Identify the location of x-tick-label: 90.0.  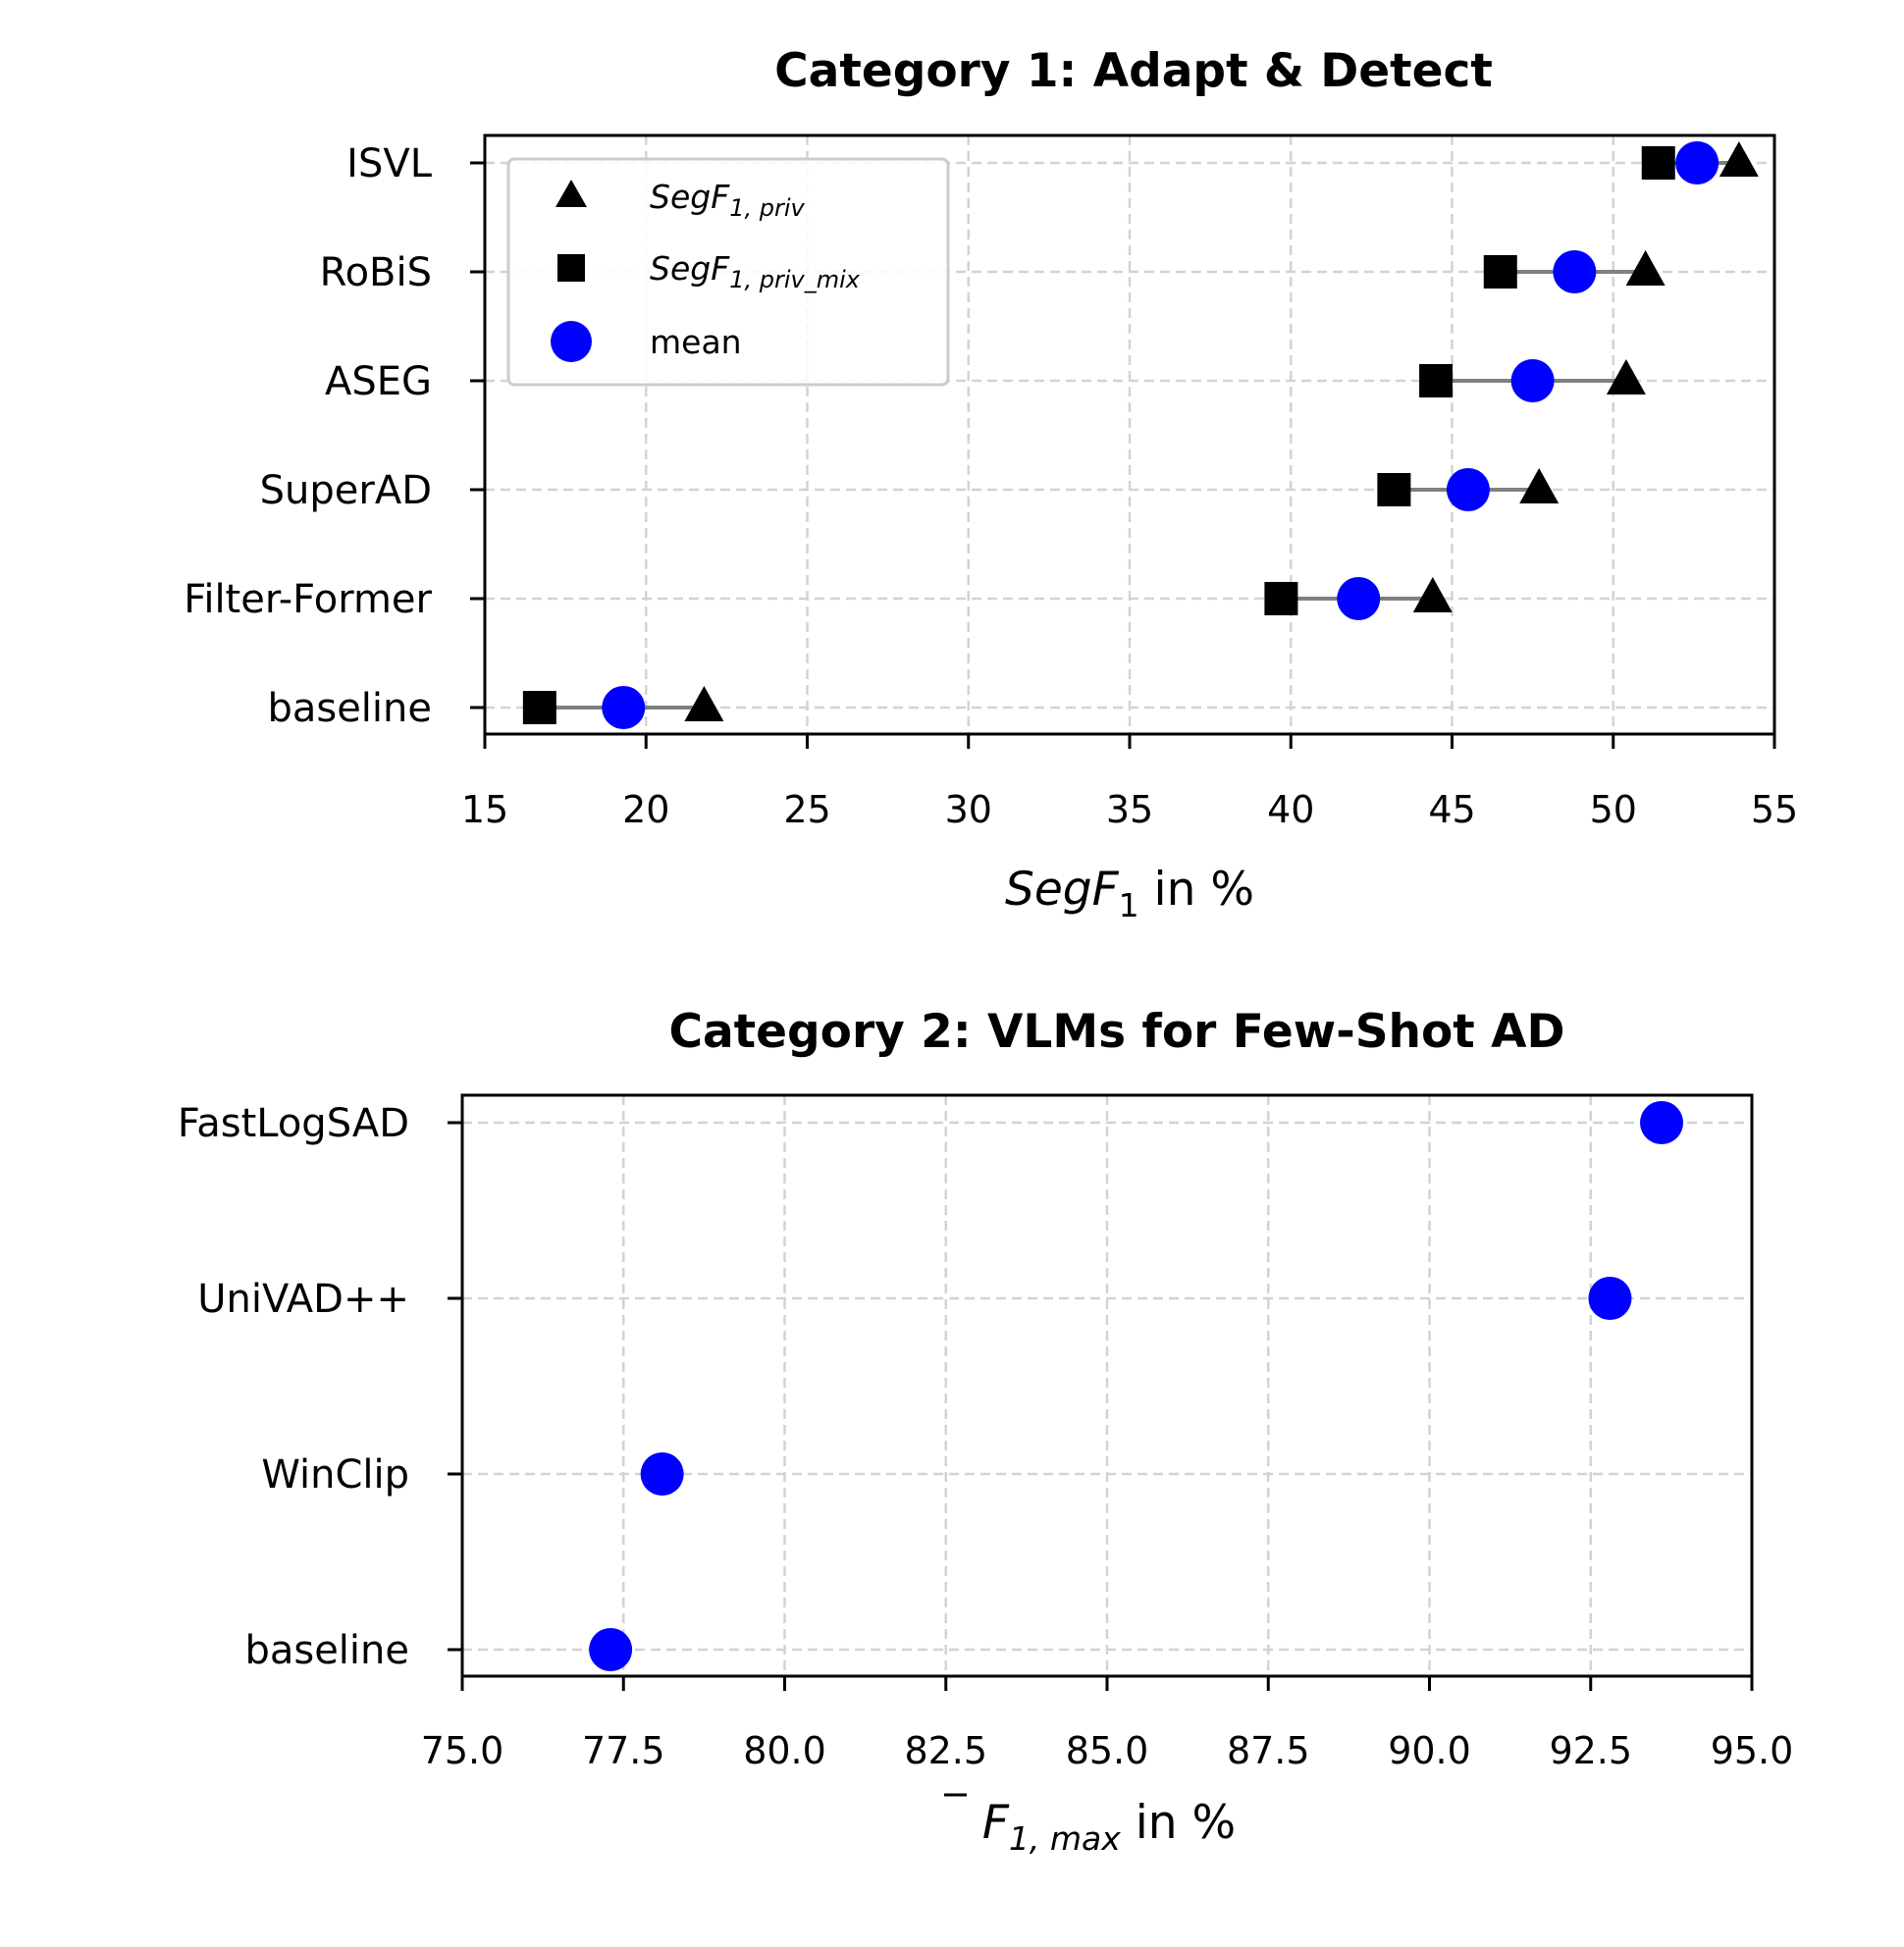
(1429, 1751).